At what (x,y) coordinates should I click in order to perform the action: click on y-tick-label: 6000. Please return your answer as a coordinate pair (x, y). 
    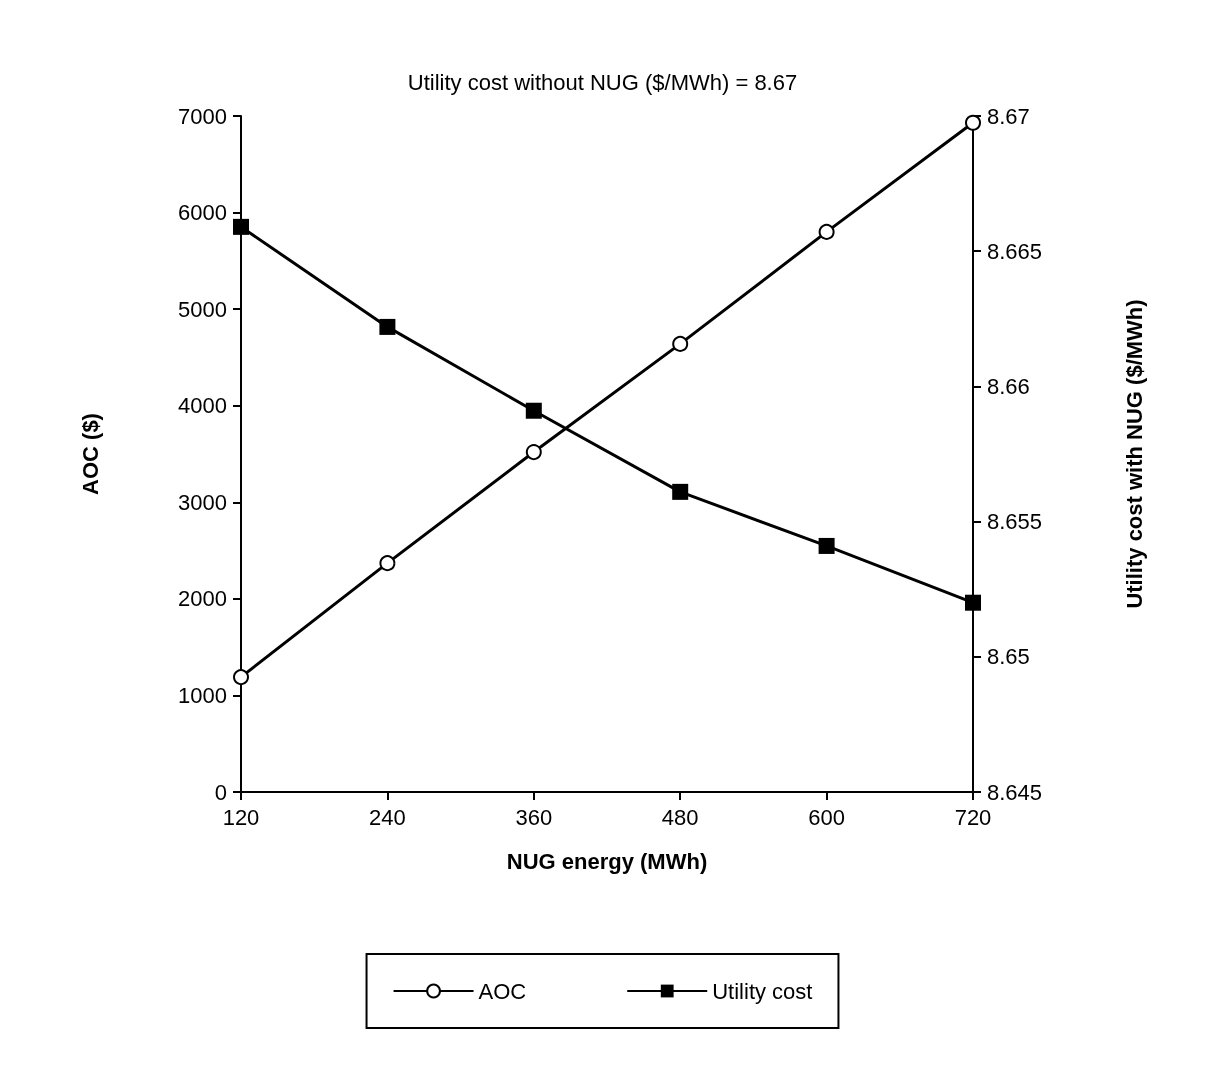
    Looking at the image, I should click on (202, 213).